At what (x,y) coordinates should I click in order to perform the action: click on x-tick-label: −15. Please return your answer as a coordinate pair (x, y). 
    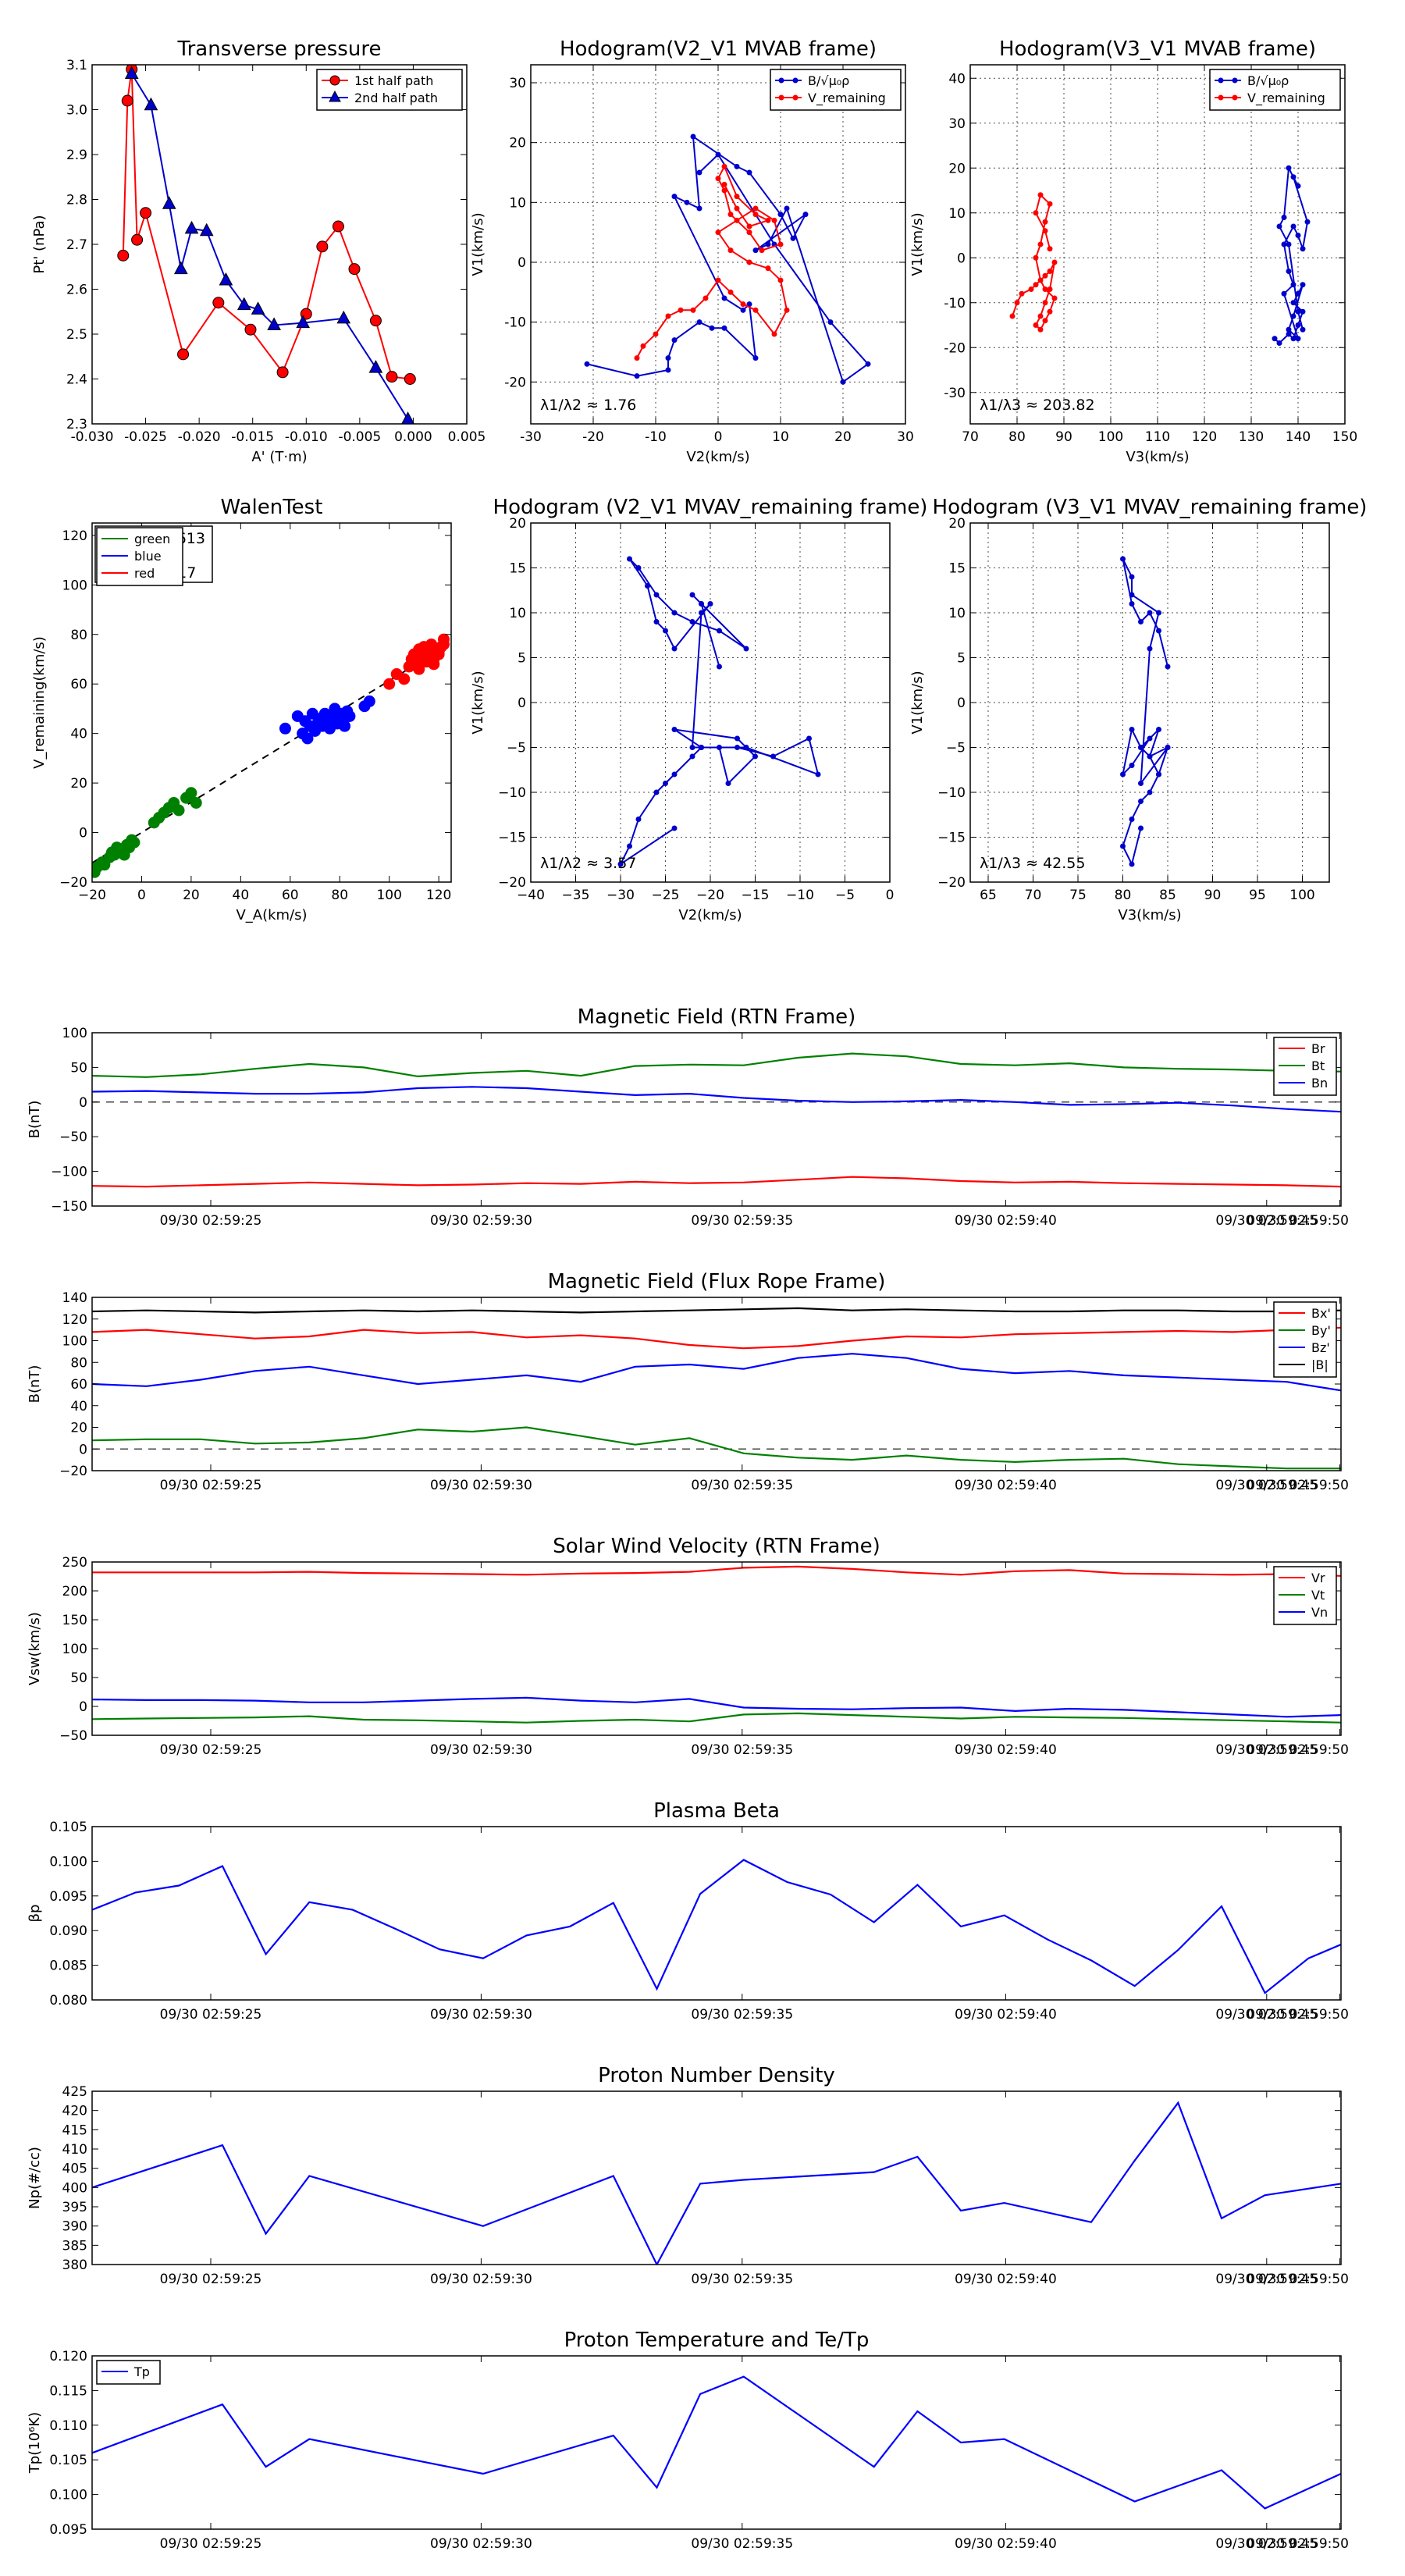
    Looking at the image, I should click on (756, 895).